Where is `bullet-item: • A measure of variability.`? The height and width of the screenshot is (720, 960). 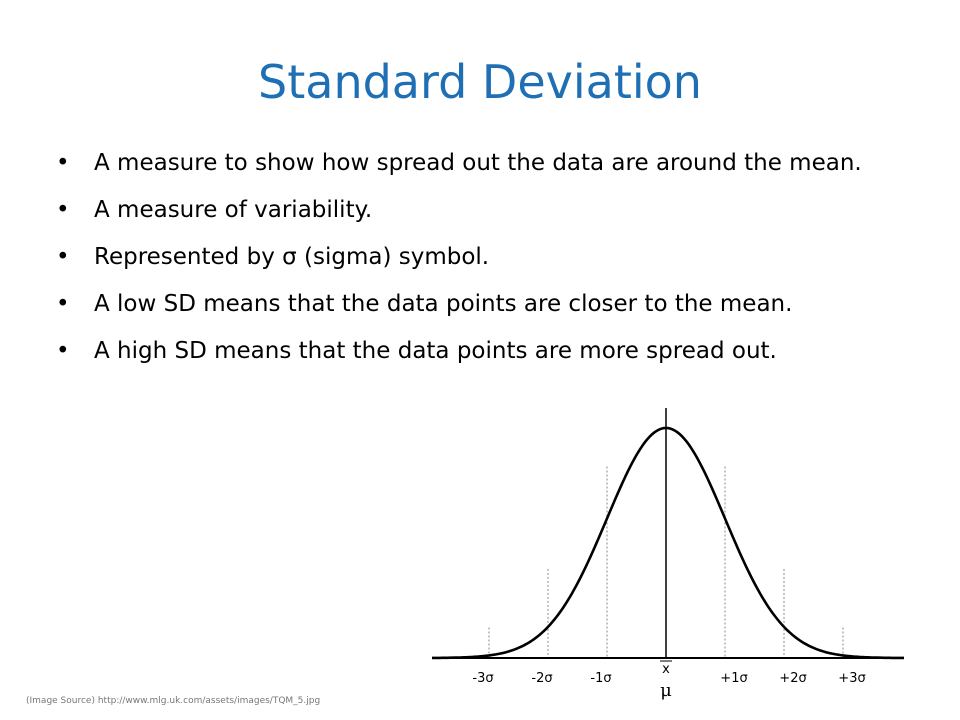
bullet-item: • A measure of variability. is located at coordinates (481, 210).